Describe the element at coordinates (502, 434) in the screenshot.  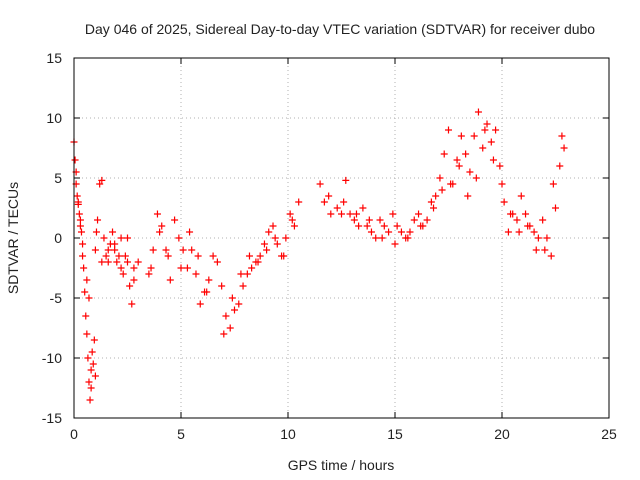
I see `x-tick-label: 20` at that location.